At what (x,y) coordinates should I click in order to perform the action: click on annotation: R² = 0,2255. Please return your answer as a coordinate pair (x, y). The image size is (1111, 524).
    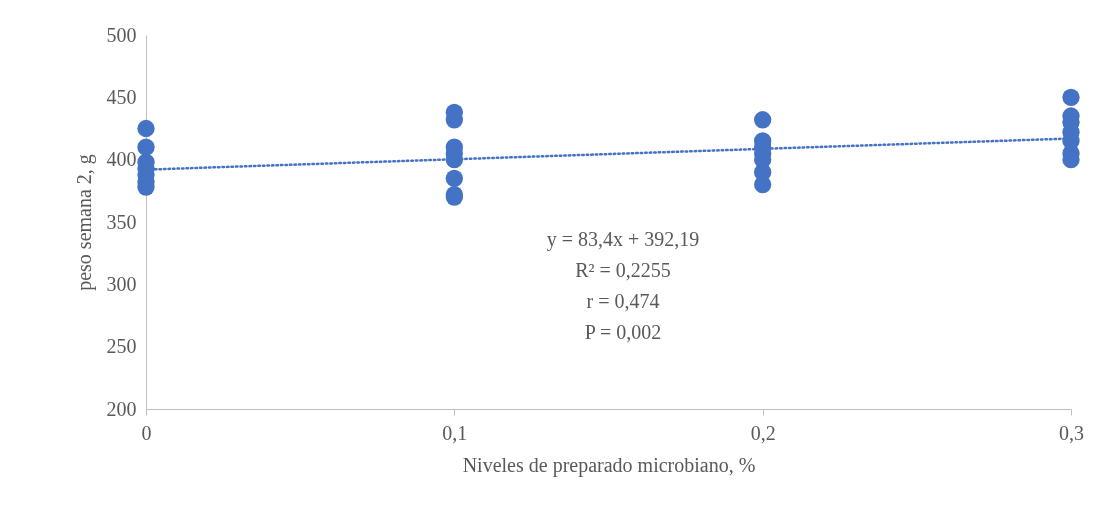
    Looking at the image, I should click on (623, 270).